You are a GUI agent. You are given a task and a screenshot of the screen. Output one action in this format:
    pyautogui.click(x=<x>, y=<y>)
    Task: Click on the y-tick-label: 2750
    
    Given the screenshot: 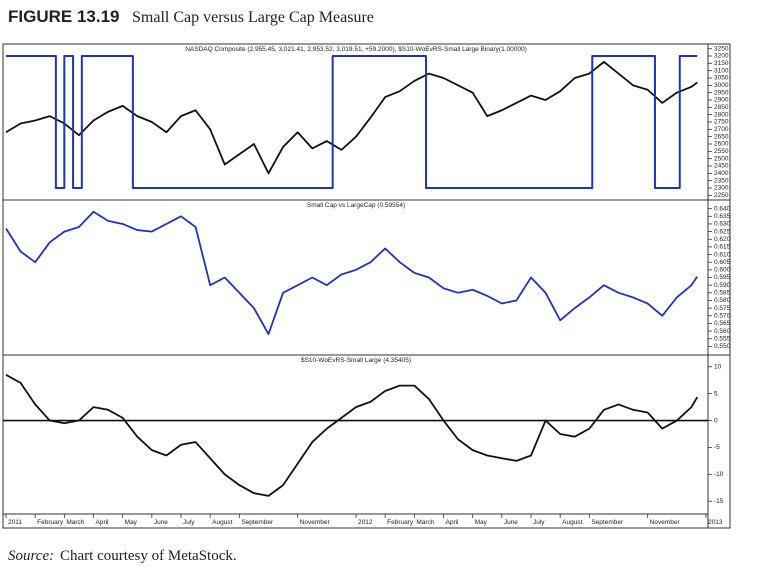 What is the action you would take?
    pyautogui.click(x=721, y=122)
    